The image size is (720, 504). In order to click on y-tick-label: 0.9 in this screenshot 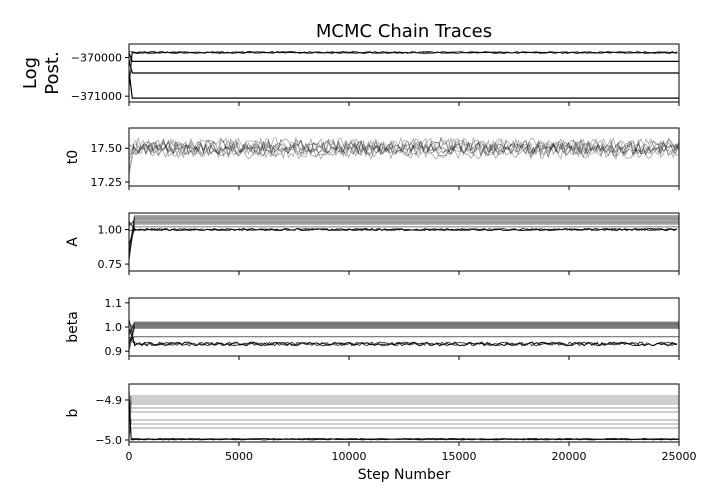, I will do `click(114, 351)`.